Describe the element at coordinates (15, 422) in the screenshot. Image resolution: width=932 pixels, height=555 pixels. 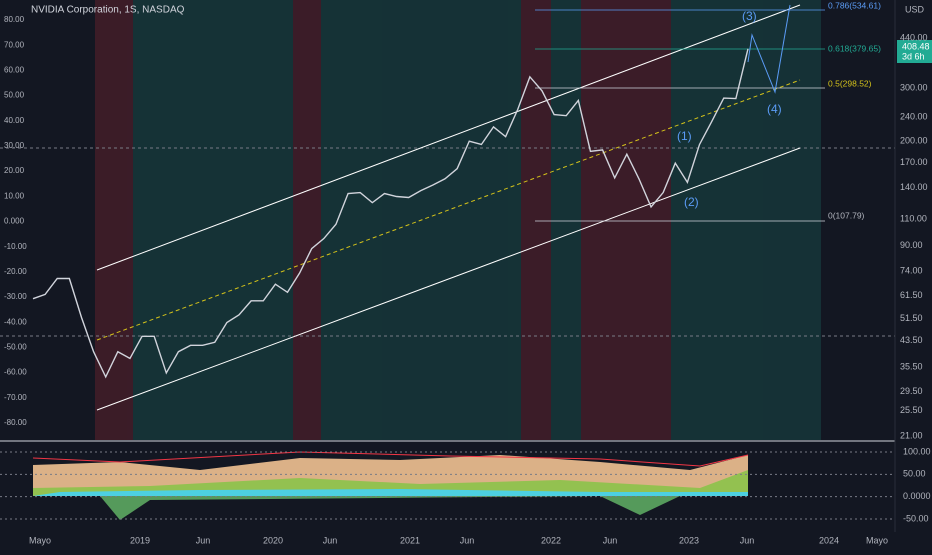
I see `left-tick-label: -80.00` at that location.